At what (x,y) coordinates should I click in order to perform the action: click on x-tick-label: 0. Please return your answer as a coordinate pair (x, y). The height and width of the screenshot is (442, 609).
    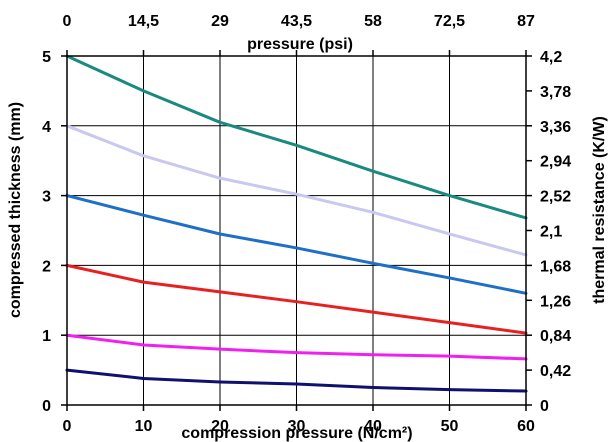
    Looking at the image, I should click on (67, 426).